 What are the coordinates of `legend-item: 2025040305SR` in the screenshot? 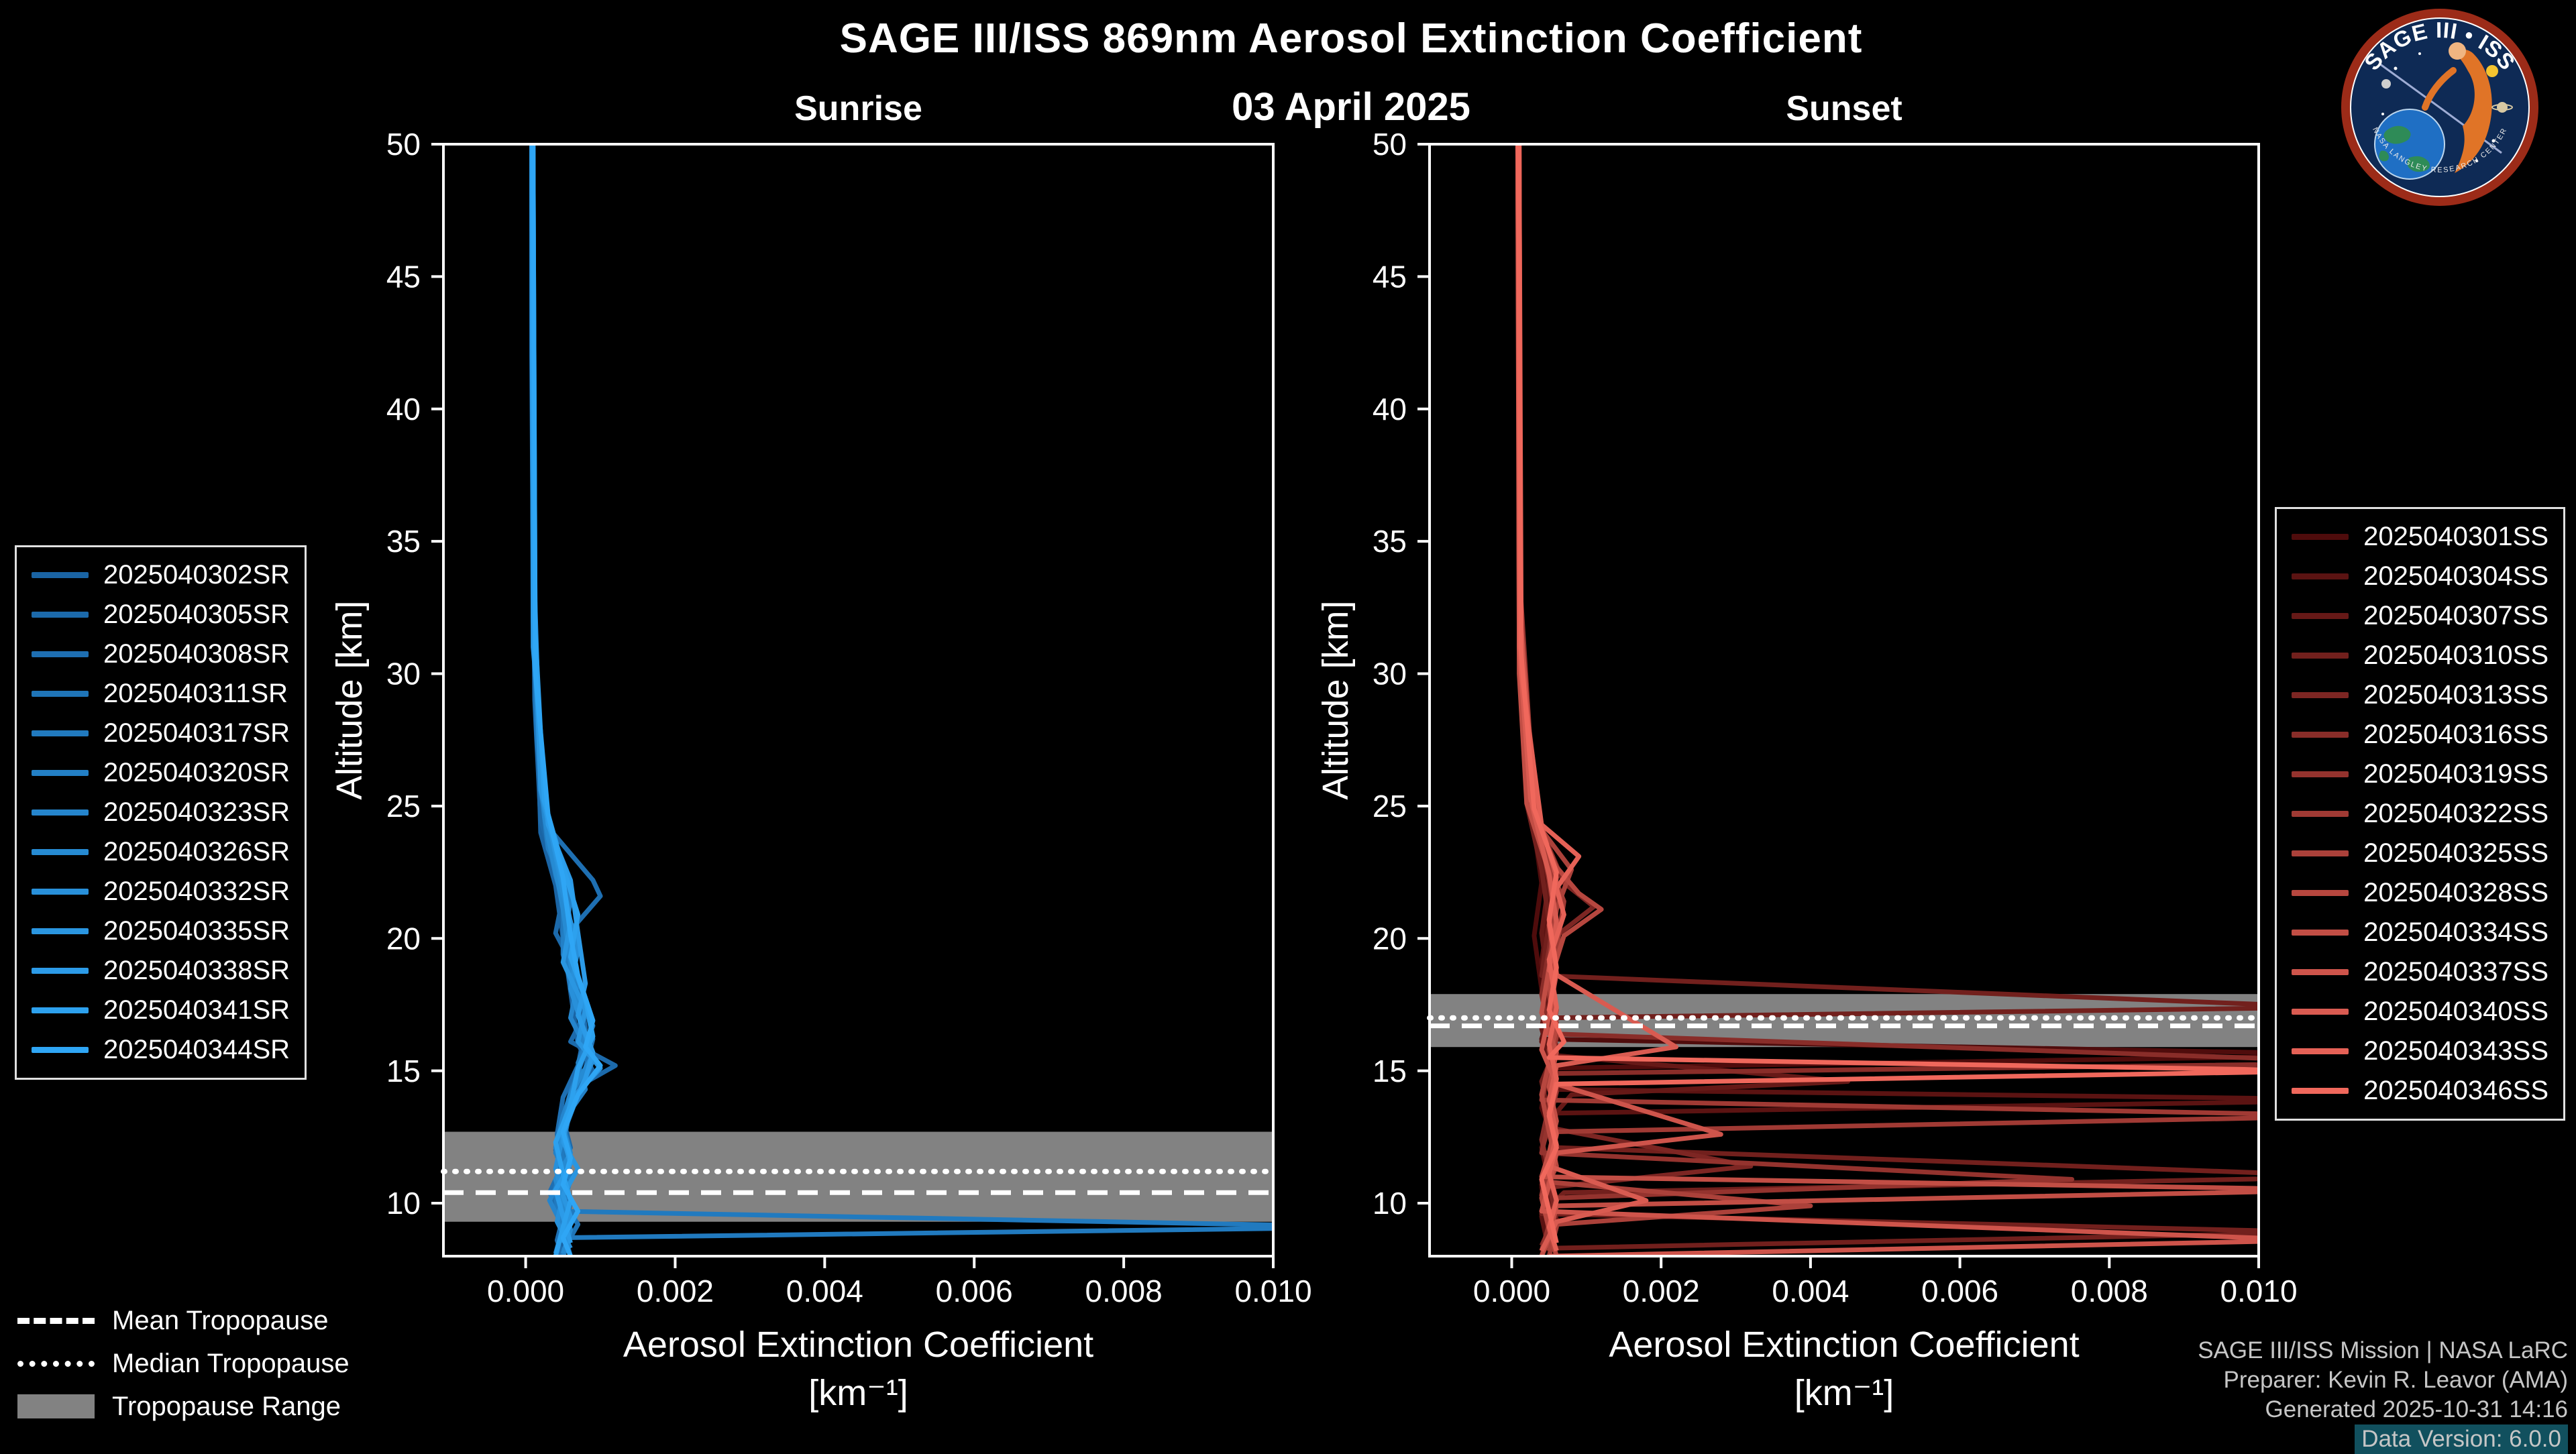 It's located at (161, 614).